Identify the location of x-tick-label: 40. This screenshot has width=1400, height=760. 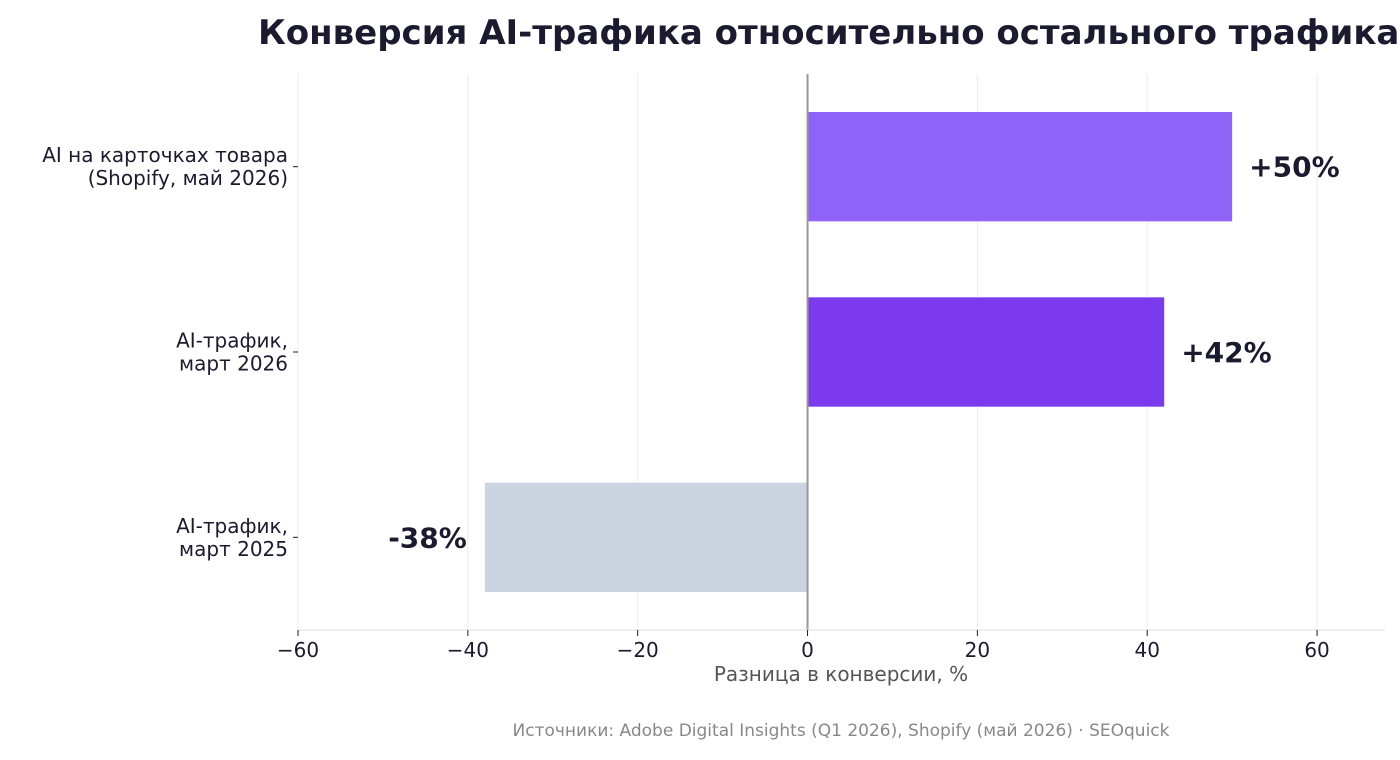
(1146, 650).